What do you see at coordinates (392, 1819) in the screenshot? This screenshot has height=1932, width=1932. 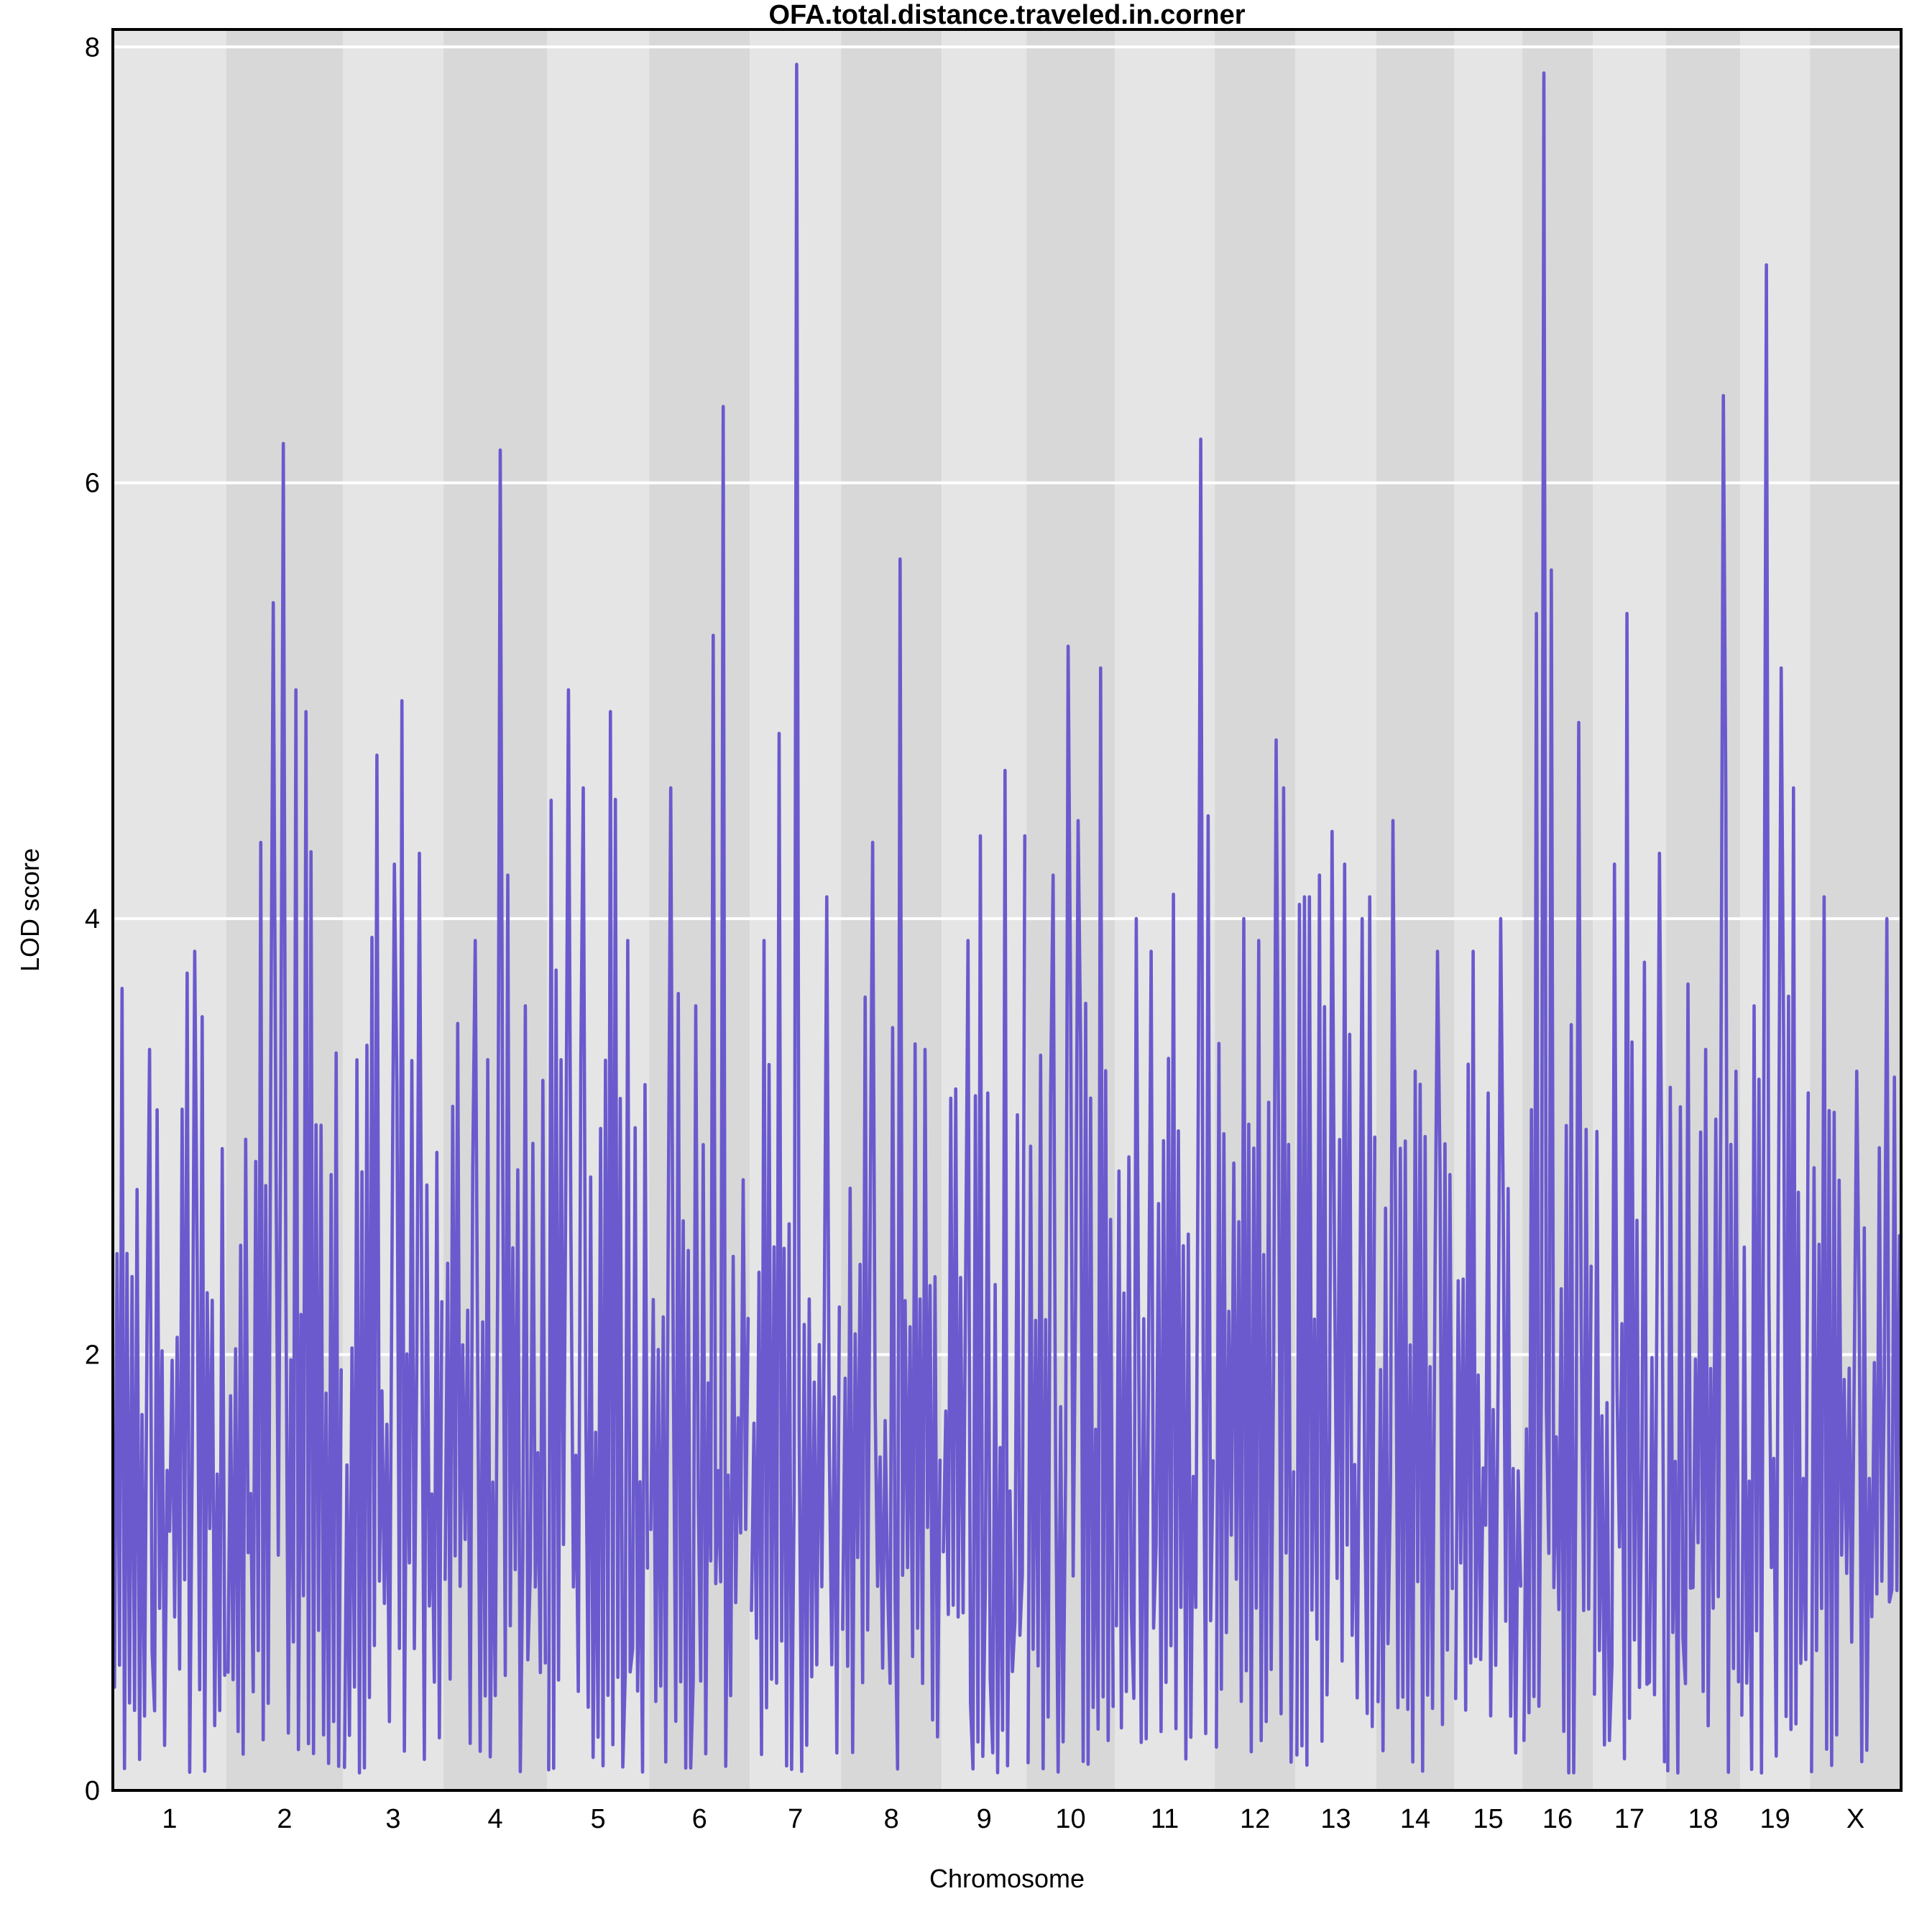 I see `x-tick-label-3: 3` at bounding box center [392, 1819].